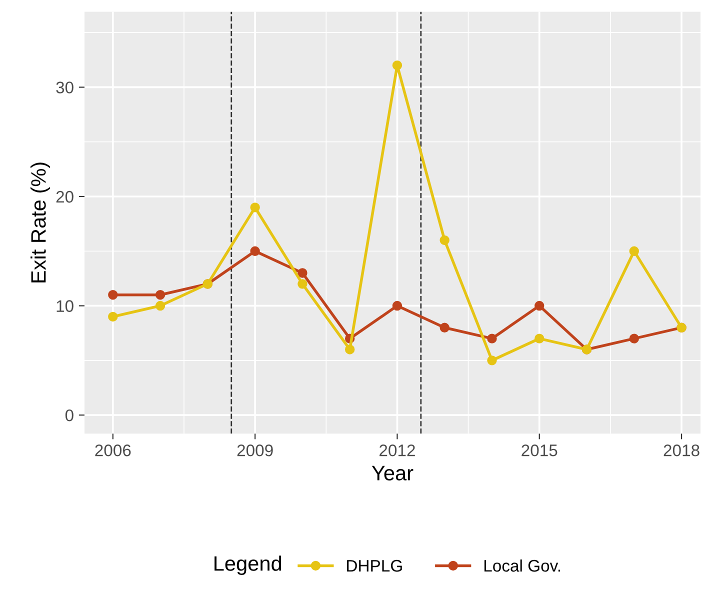 The image size is (704, 590). I want to click on y-tick-label: 20, so click(65, 196).